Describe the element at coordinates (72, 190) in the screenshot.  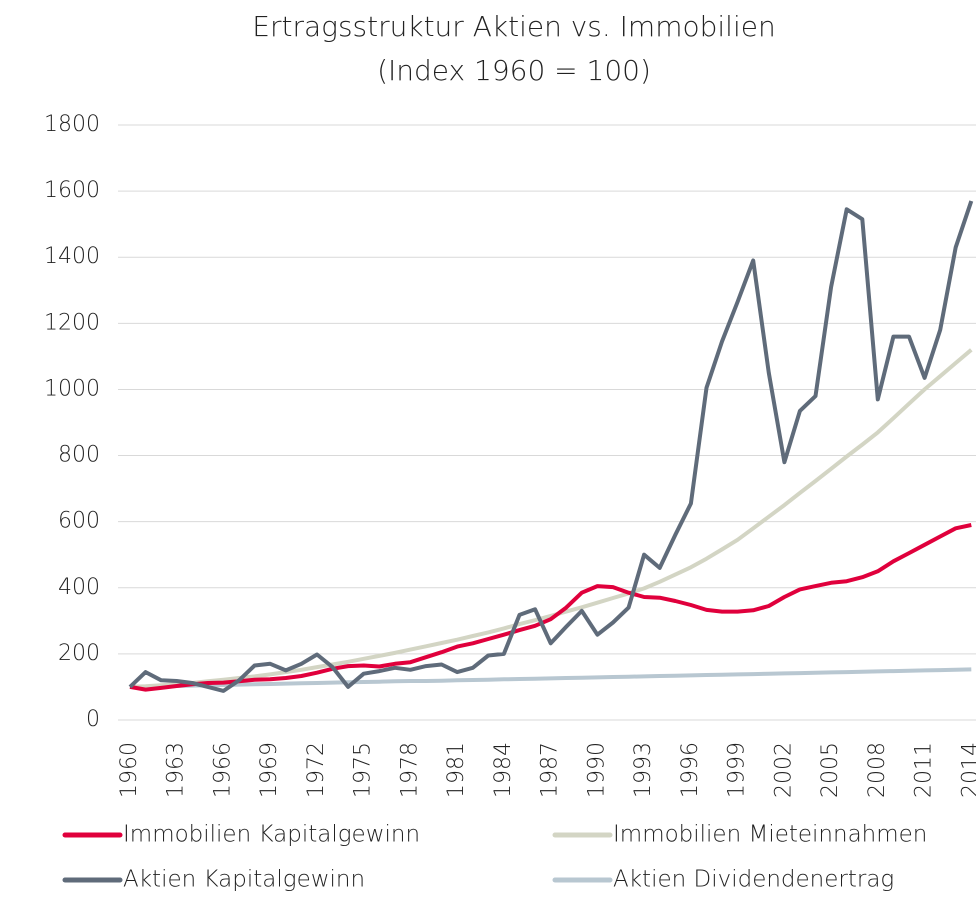
I see `y-tick-label: 1600` at that location.